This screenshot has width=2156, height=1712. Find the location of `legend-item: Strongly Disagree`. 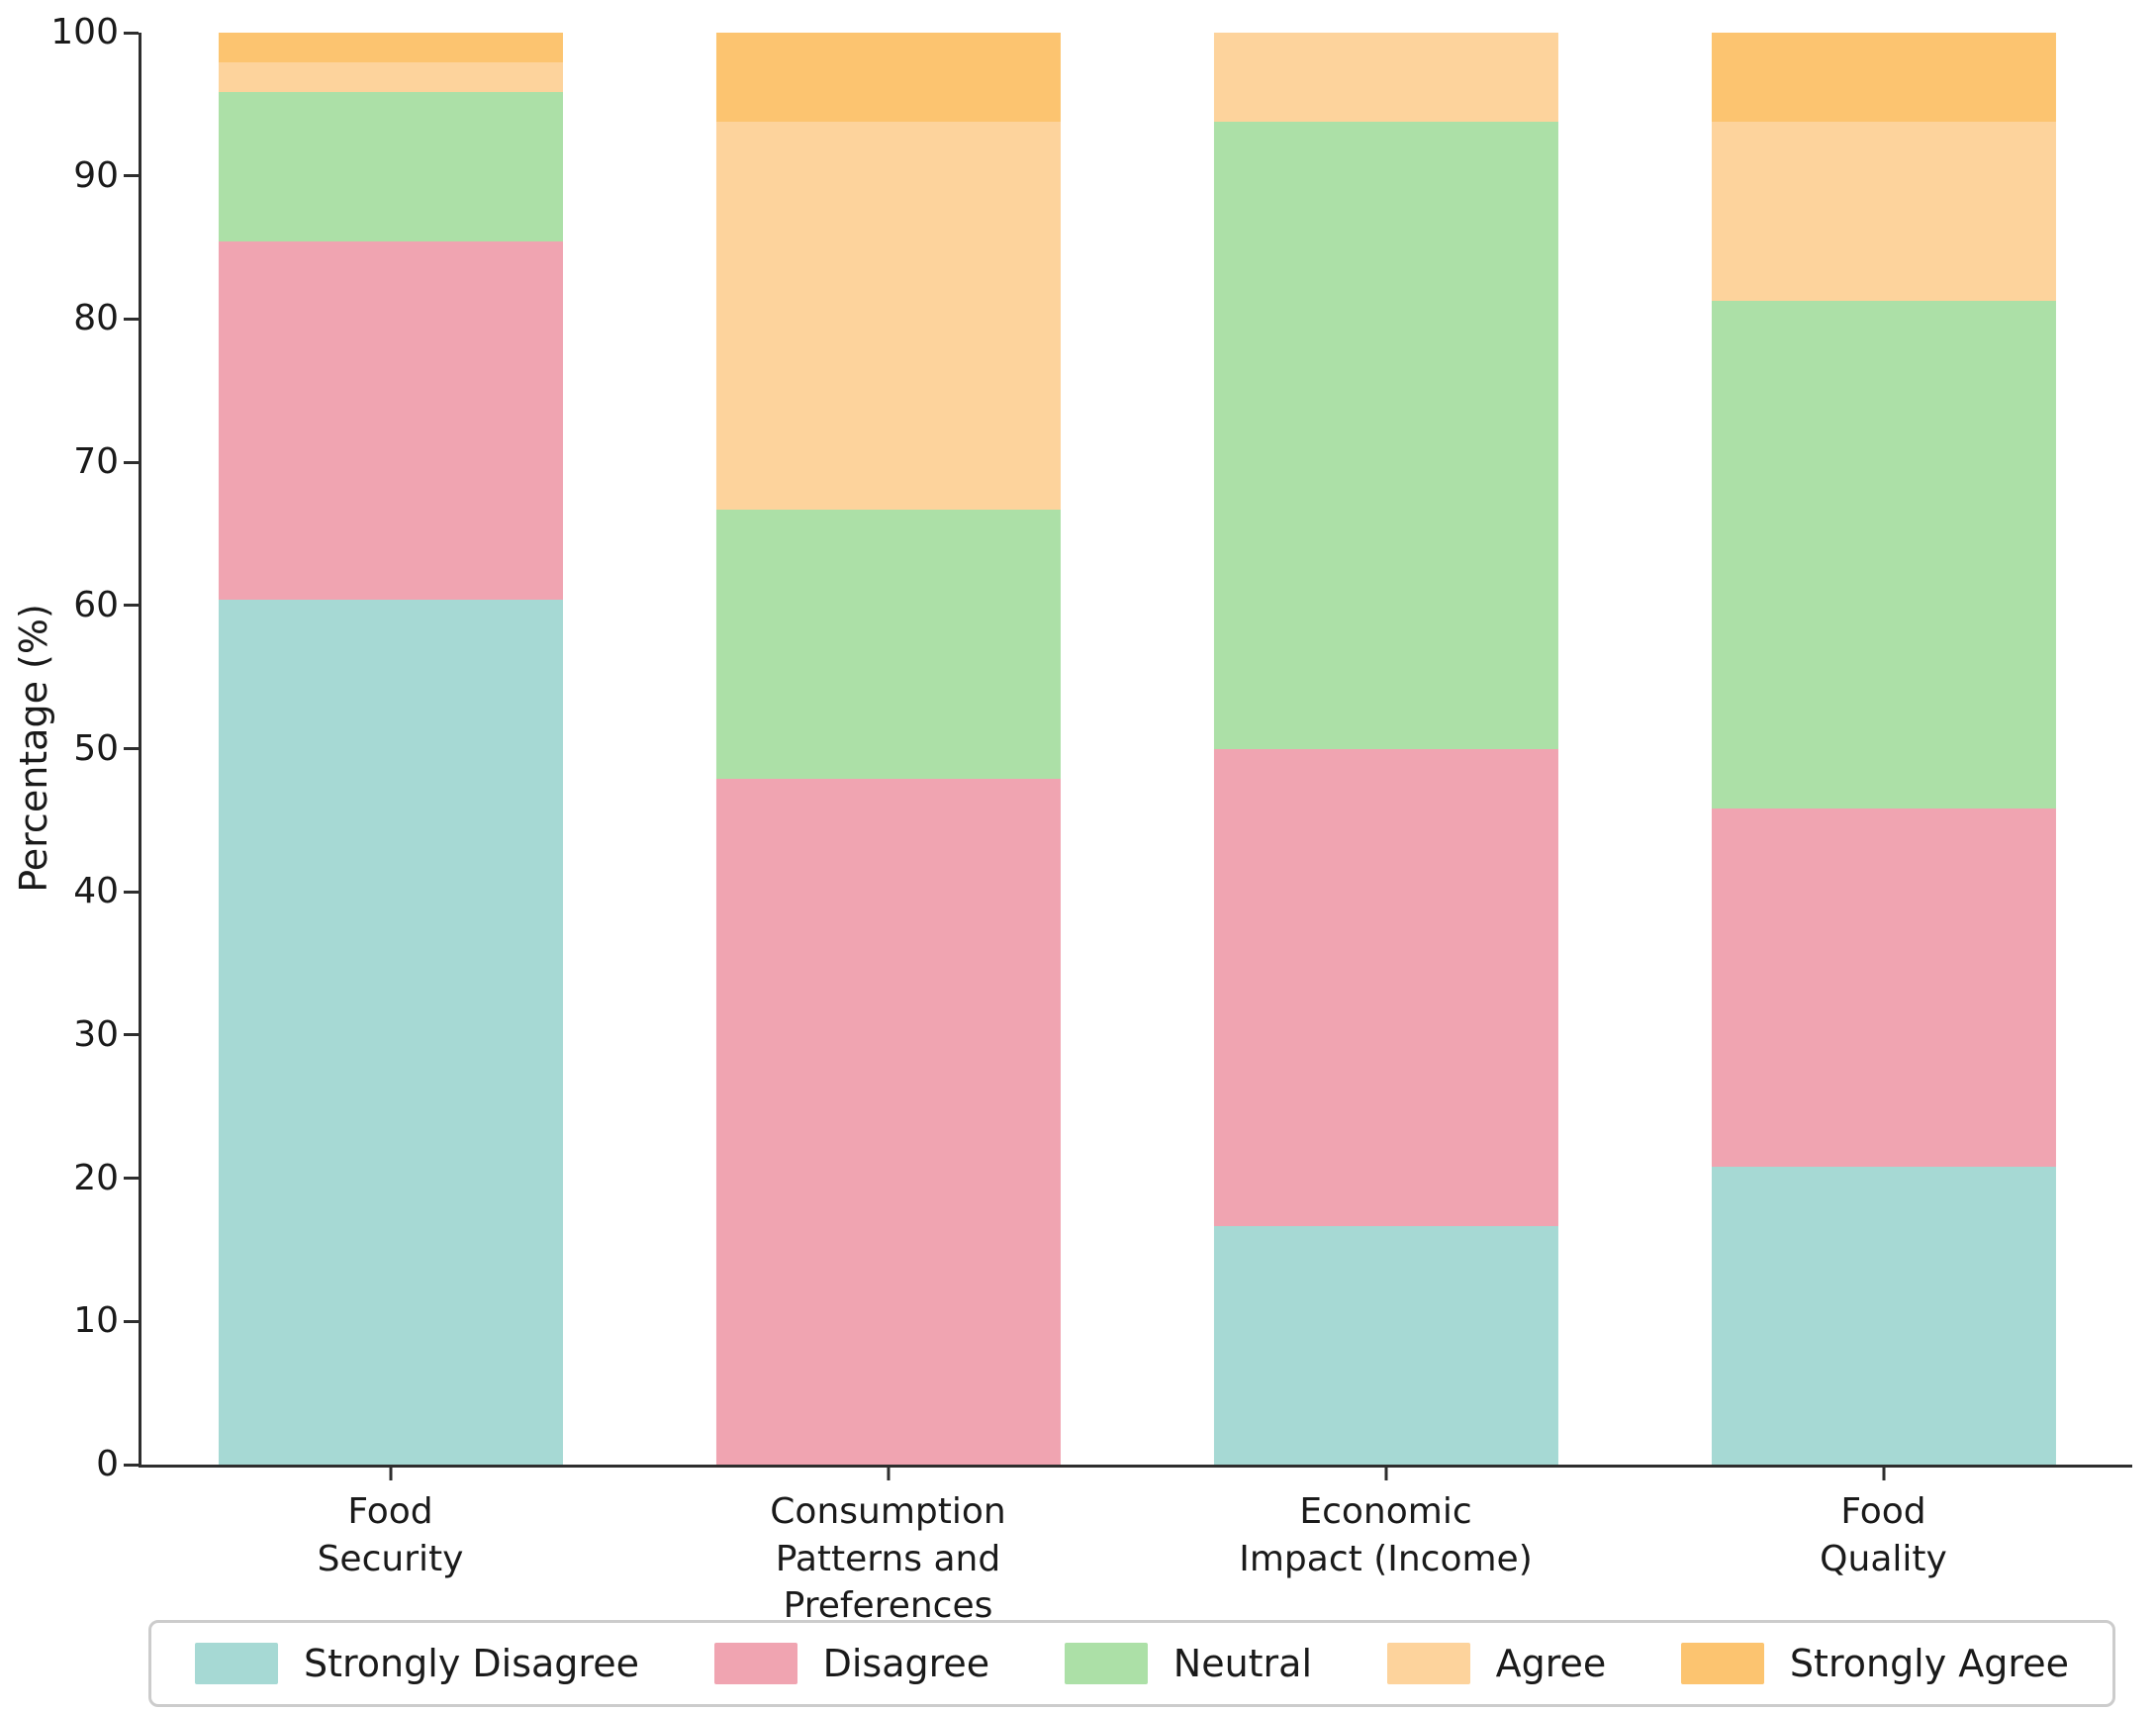

legend-item: Strongly Disagree is located at coordinates (417, 1663).